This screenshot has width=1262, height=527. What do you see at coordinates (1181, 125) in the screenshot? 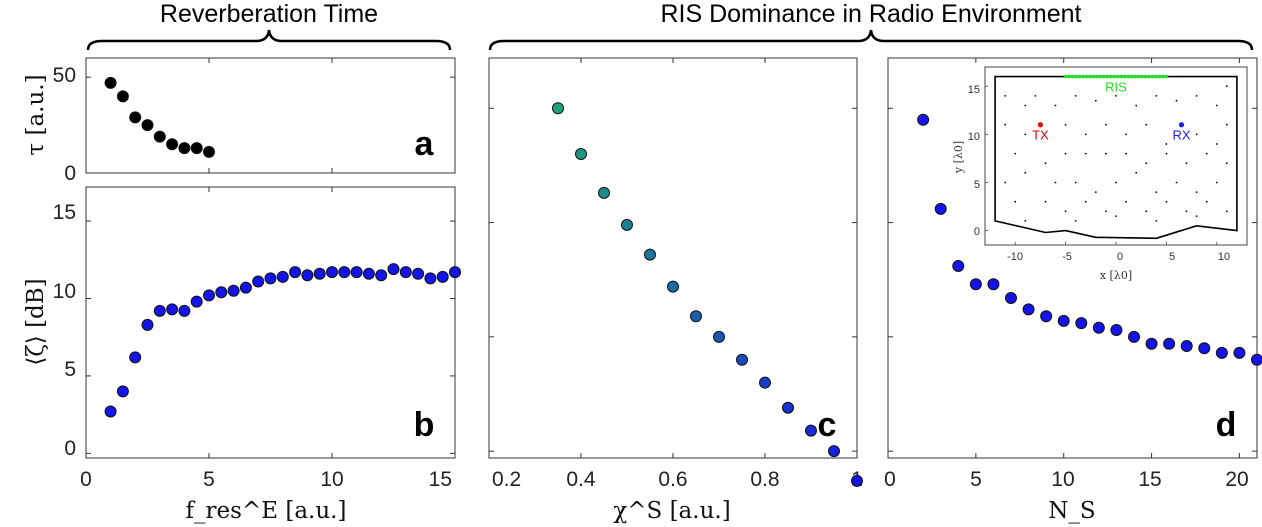
I see `inset-rx-marker` at bounding box center [1181, 125].